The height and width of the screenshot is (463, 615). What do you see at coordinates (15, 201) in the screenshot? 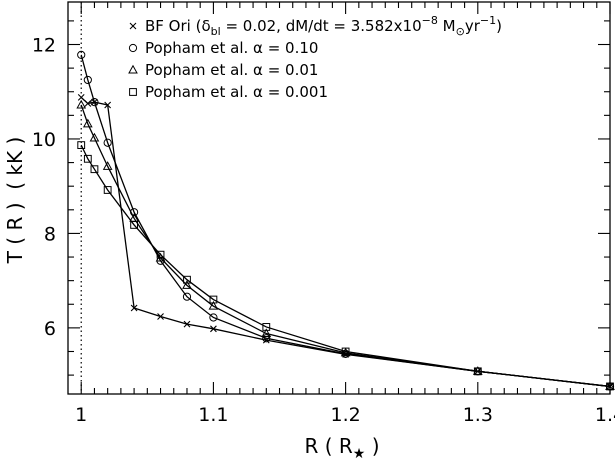
I see `y-axis-label: T ( R ) ( kK )` at bounding box center [15, 201].